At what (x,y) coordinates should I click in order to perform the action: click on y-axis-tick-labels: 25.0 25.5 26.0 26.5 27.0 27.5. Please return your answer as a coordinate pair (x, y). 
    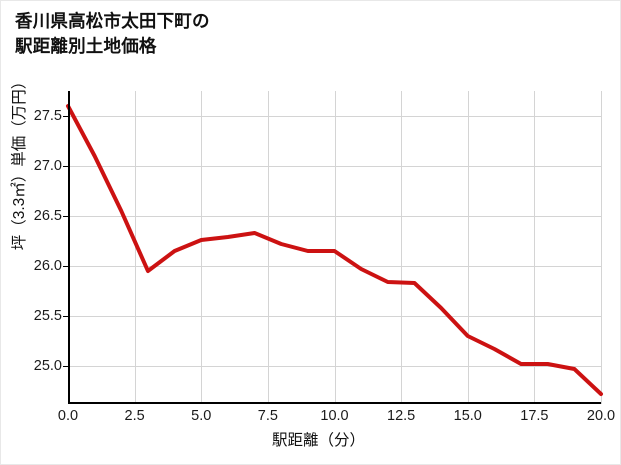
    Looking at the image, I should click on (31, 247).